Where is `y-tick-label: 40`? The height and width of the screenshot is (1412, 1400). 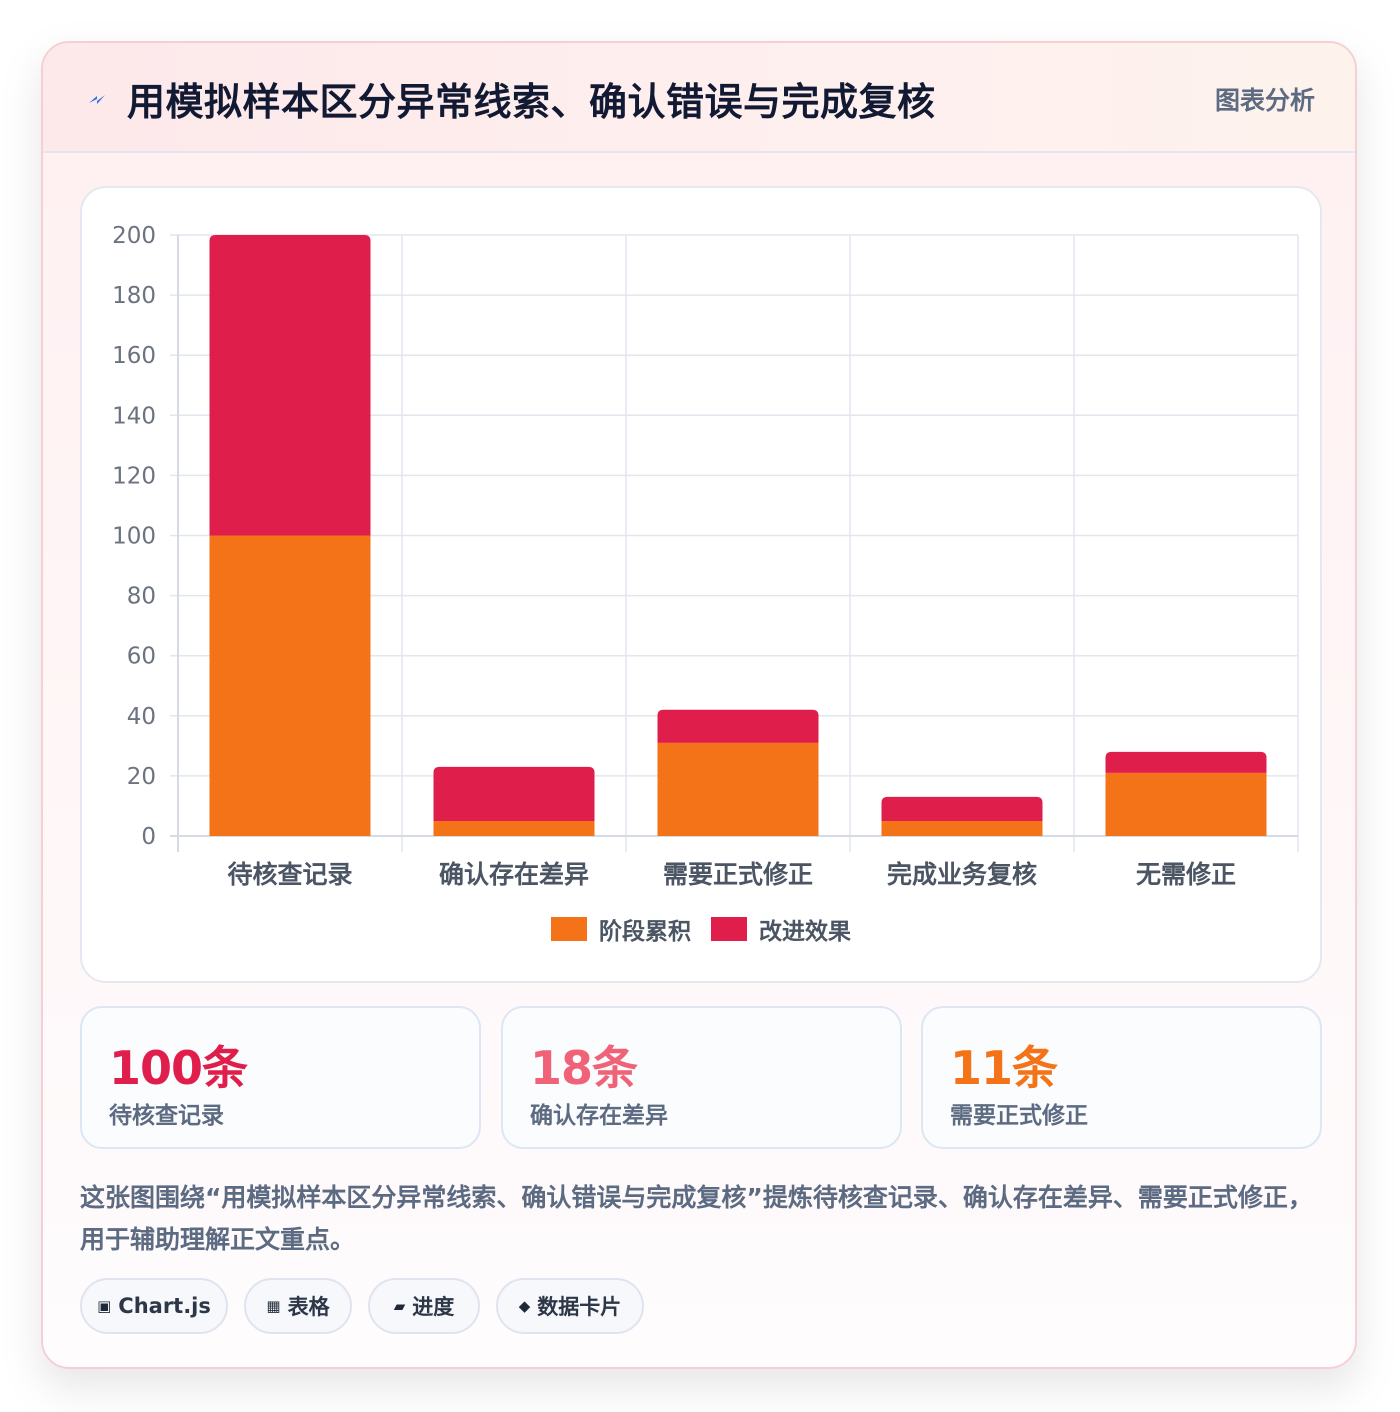 y-tick-label: 40 is located at coordinates (141, 717).